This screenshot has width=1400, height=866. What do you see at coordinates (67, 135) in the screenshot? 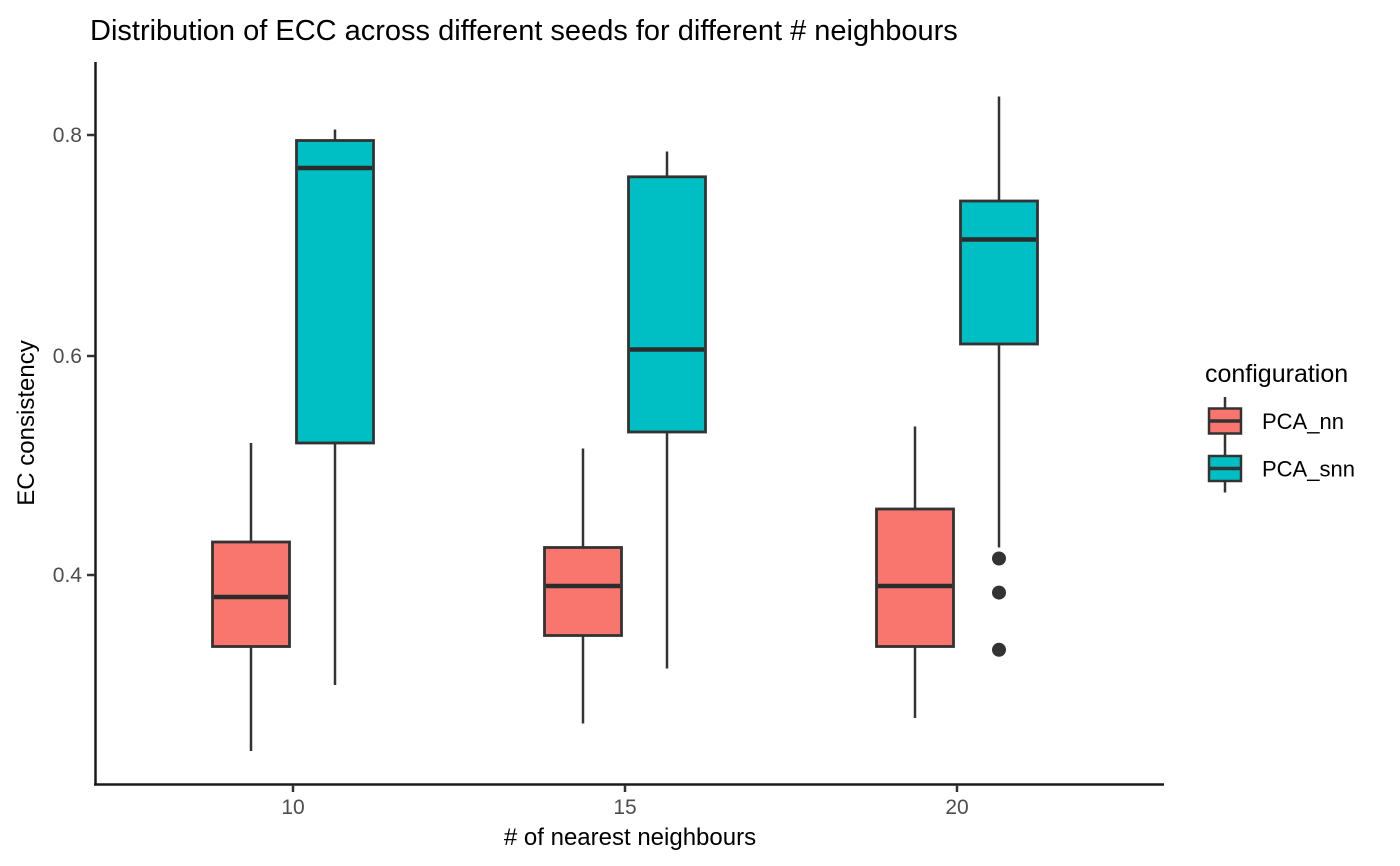
I see `y-tick-label: 0.8` at bounding box center [67, 135].